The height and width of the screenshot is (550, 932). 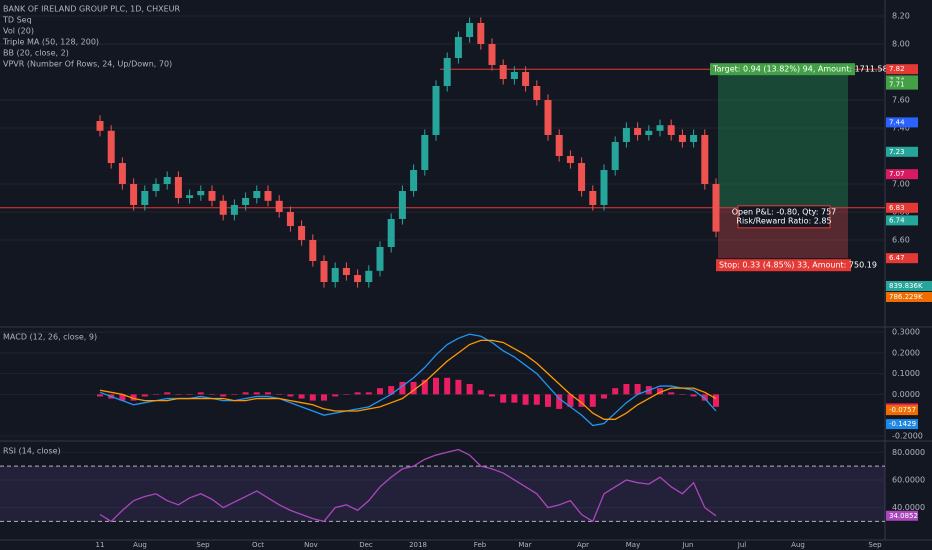 What do you see at coordinates (901, 44) in the screenshot?
I see `y-tick-label: 8.00` at bounding box center [901, 44].